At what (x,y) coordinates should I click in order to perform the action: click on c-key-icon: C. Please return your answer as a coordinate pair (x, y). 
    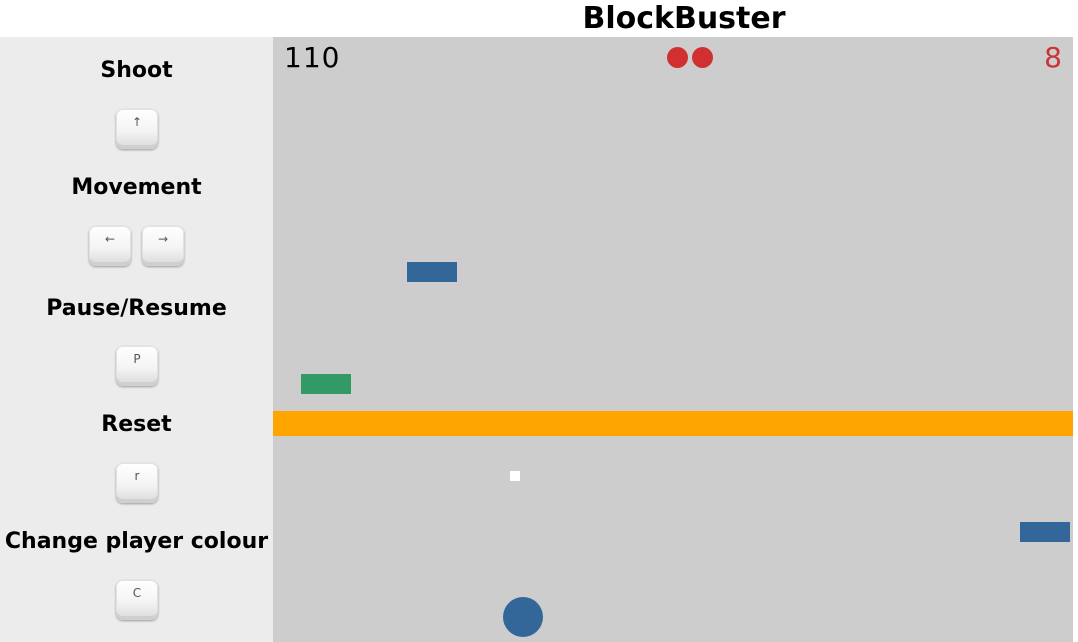
    Looking at the image, I should click on (137, 600).